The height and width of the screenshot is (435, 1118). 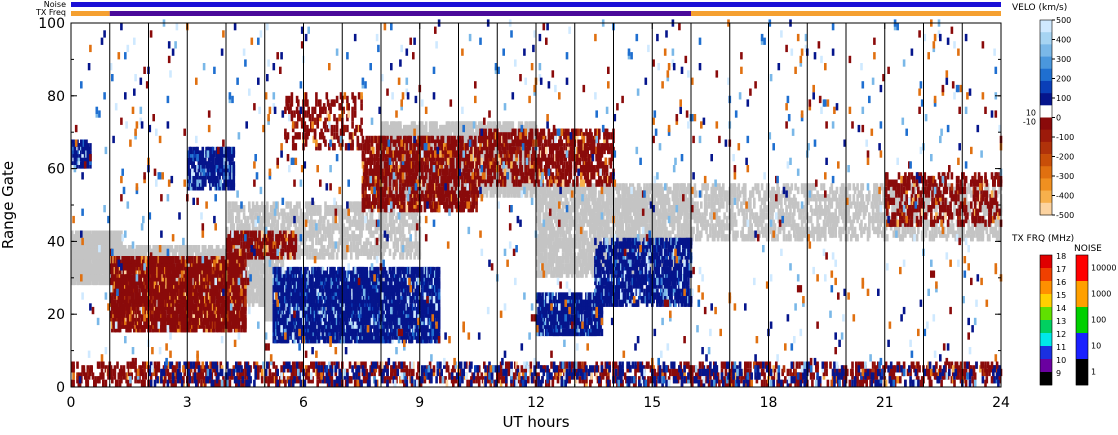 I want to click on txfreq-status-bar, so click(x=536, y=13).